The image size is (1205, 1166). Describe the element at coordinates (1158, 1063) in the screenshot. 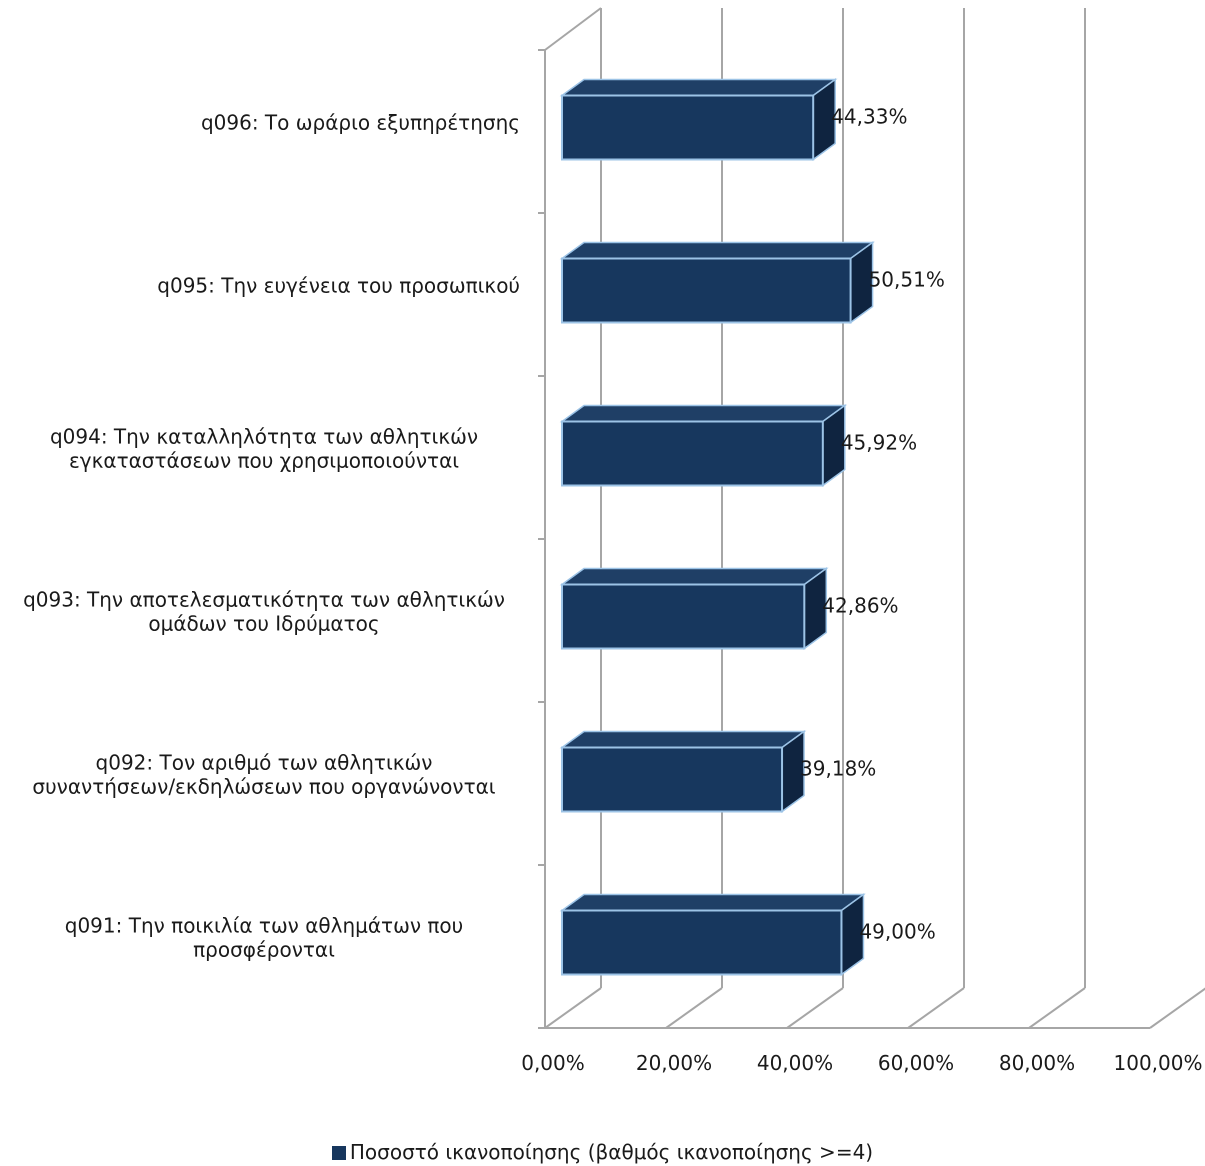

I see `x-tick-label: 100,00%` at that location.